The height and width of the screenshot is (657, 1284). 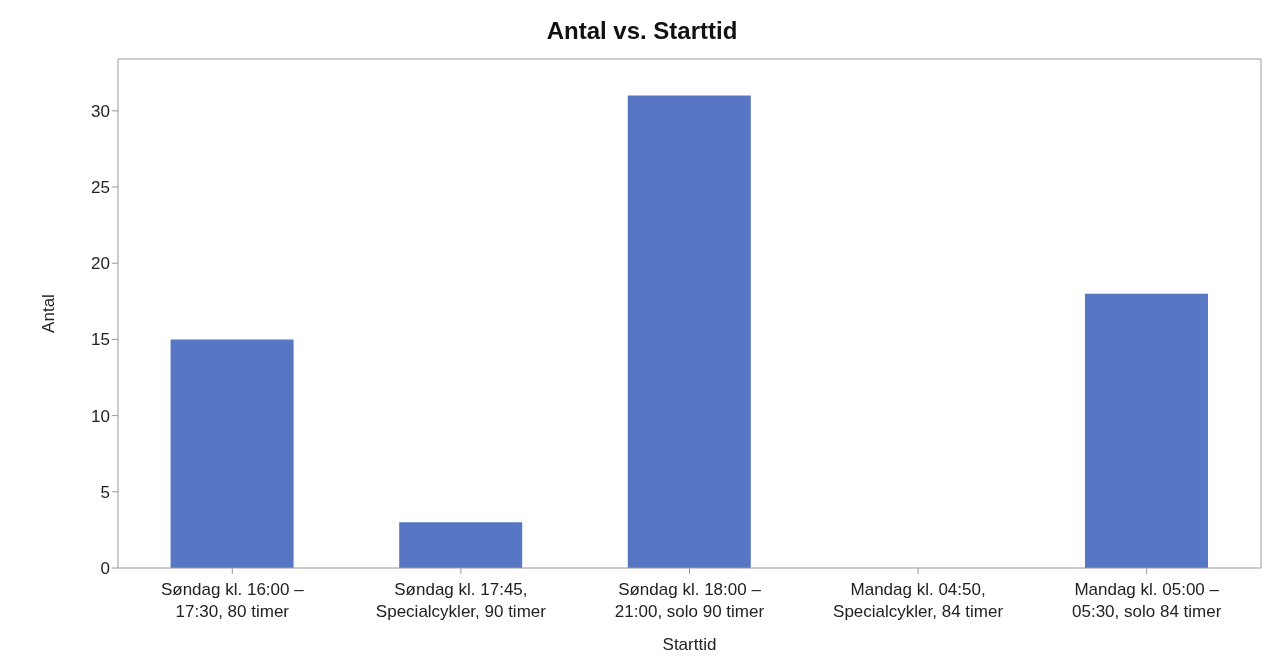 What do you see at coordinates (918, 600) in the screenshot?
I see `x-tick-label: Mandag kl. 04:50, Specialcykler, 84 timer` at bounding box center [918, 600].